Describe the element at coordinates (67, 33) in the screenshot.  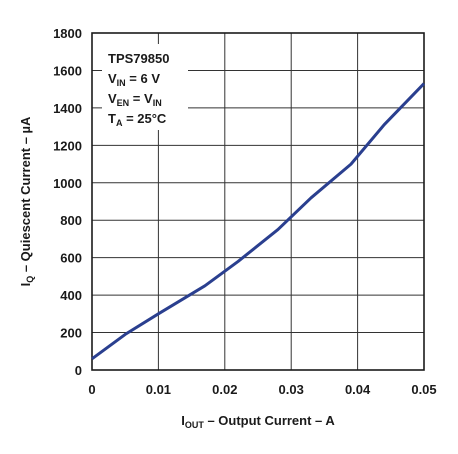
I see `y-tick-label: 1800` at that location.